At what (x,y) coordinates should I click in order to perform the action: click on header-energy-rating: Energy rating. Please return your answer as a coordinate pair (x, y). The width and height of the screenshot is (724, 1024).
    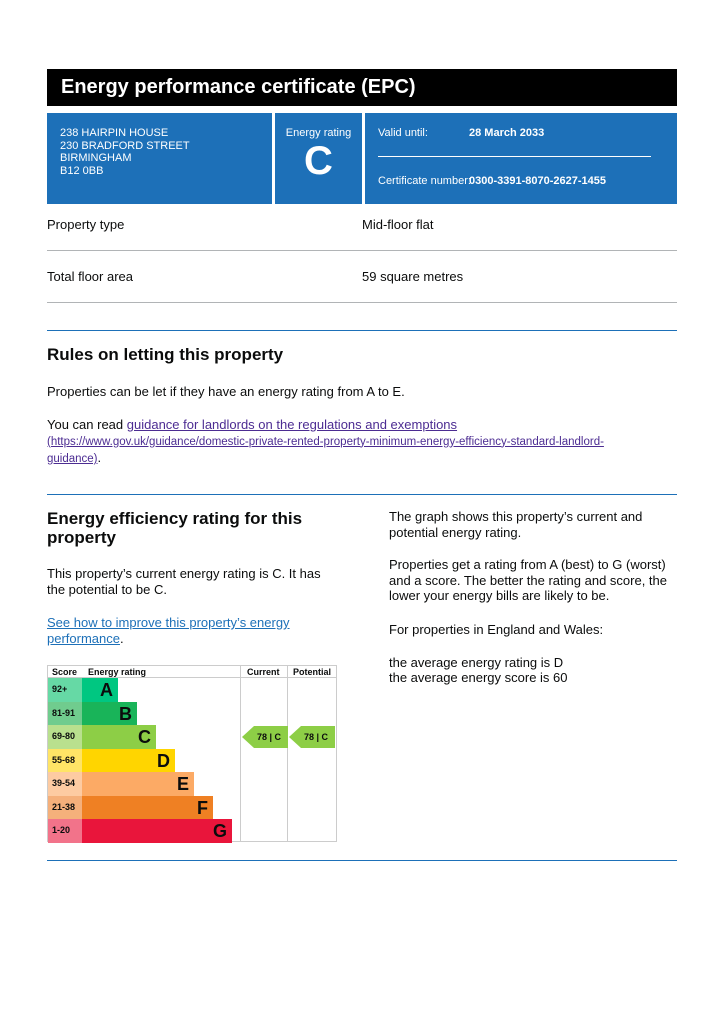
    Looking at the image, I should click on (117, 672).